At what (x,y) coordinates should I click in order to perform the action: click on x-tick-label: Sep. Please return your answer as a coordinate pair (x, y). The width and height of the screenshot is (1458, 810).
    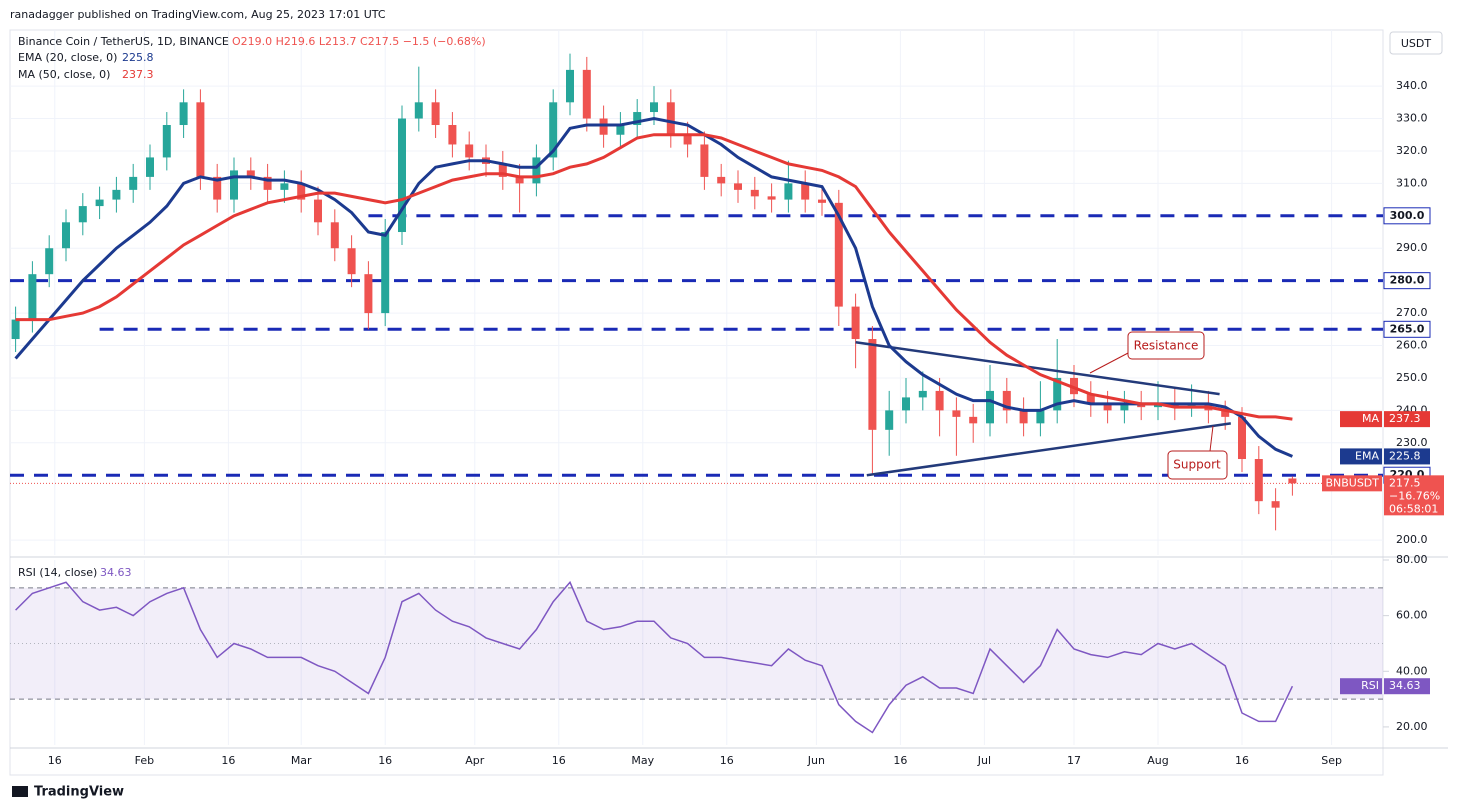
    Looking at the image, I should click on (1331, 760).